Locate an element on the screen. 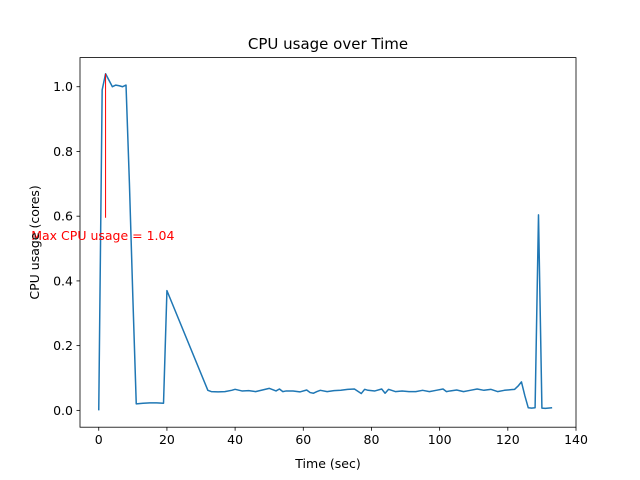 Image resolution: width=640 pixels, height=480 pixels. max-annotation-label: Max CPU usage = 1.04 is located at coordinates (102, 235).